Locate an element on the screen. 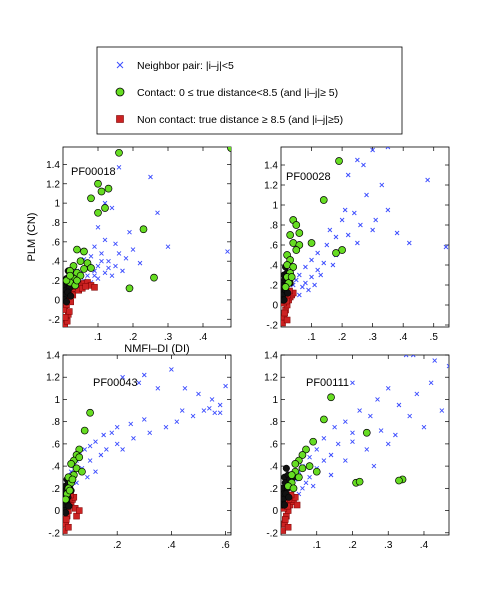 This screenshot has width=491, height=599. panel-label: PF00018 is located at coordinates (93, 172).